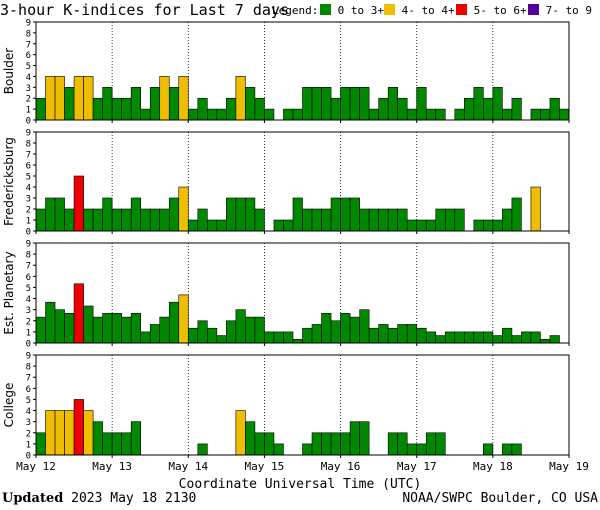 Image resolution: width=600 pixels, height=510 pixels. What do you see at coordinates (188, 466) in the screenshot?
I see `x-tick-label: May 14` at bounding box center [188, 466].